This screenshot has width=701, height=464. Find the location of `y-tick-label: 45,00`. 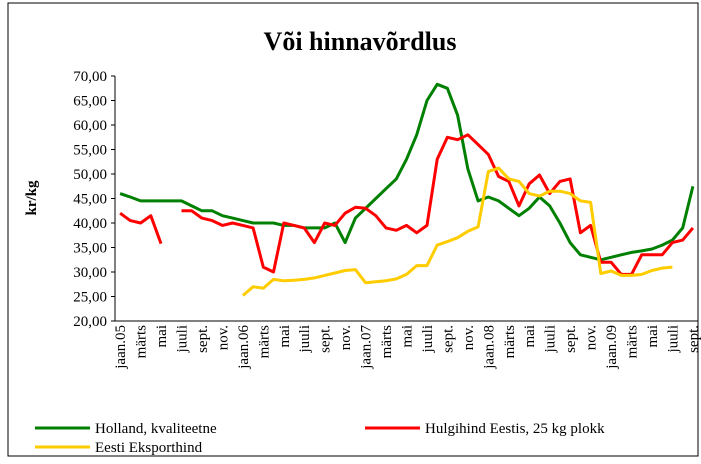

y-tick-label: 45,00 is located at coordinates (90, 200).